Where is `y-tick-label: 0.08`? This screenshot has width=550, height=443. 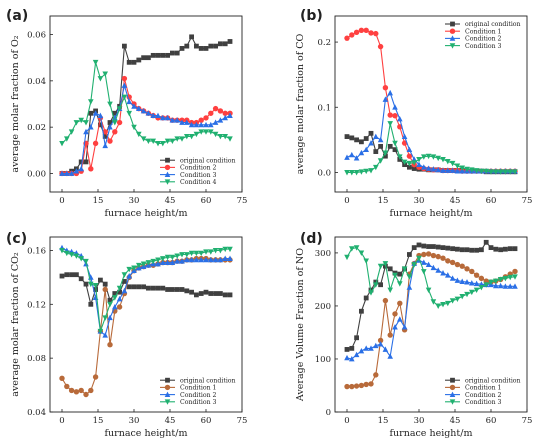 y-tick-label: 0.08 is located at coordinates (36, 359).